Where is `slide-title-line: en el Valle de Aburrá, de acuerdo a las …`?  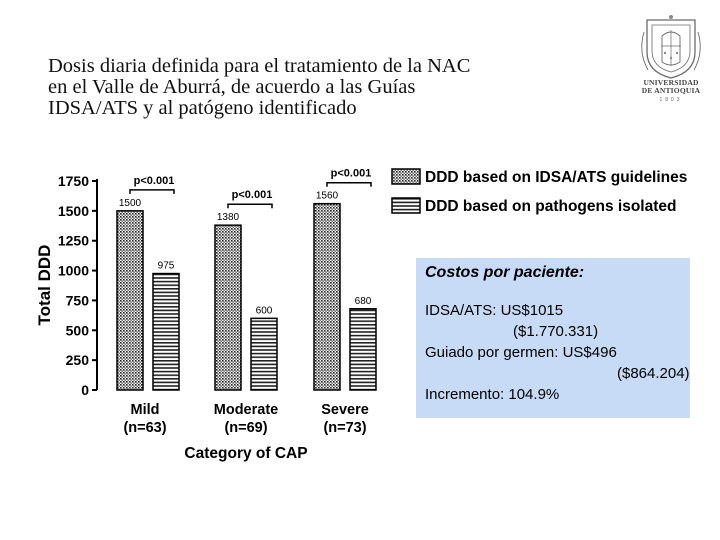
slide-title-line: en el Valle de Aburrá, de acuerdo a las … is located at coordinates (232, 87).